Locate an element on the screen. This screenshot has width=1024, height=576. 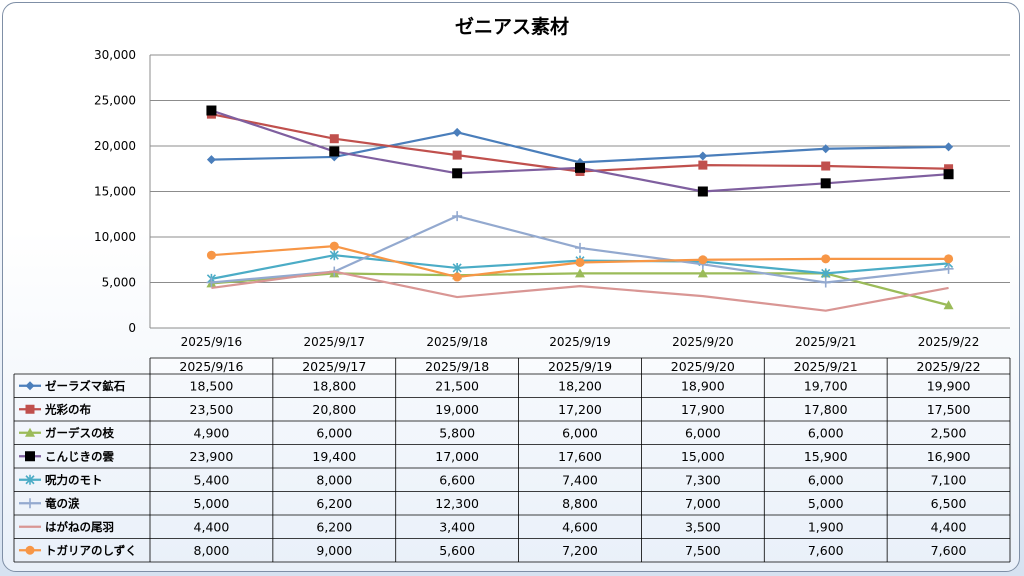
table-value: 7,500 is located at coordinates (703, 550).